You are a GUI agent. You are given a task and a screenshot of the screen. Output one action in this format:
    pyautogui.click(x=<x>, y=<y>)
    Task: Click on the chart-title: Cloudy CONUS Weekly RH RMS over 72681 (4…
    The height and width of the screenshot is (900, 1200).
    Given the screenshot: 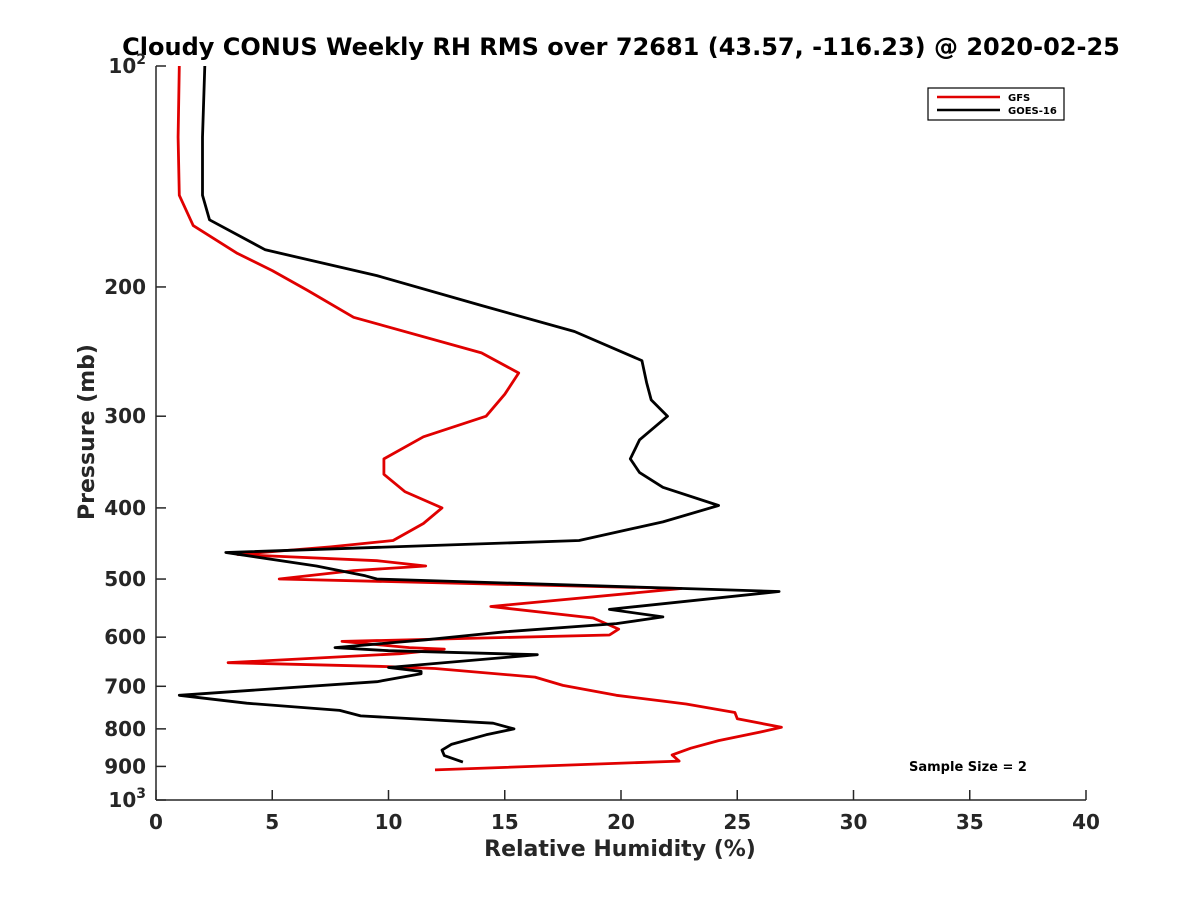 What is the action you would take?
    pyautogui.click(x=621, y=47)
    